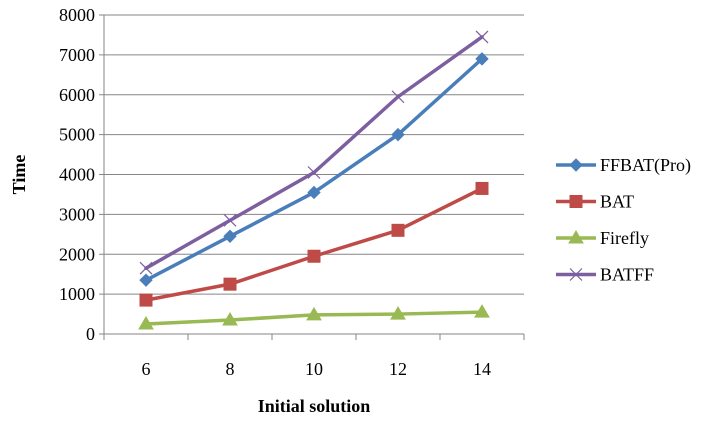  What do you see at coordinates (230, 369) in the screenshot?
I see `x-tick-label: 8` at bounding box center [230, 369].